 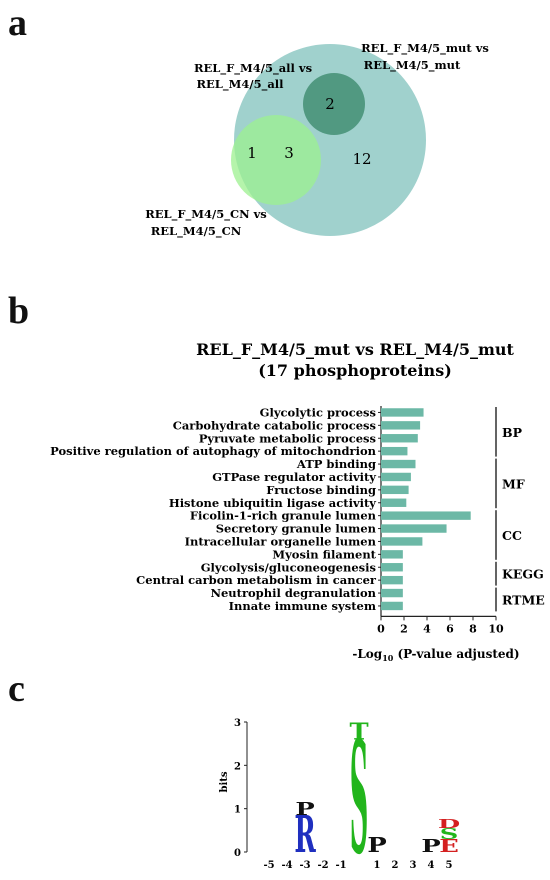 What do you see at coordinates (449, 865) in the screenshot?
I see `logo-position-label: 5` at bounding box center [449, 865].